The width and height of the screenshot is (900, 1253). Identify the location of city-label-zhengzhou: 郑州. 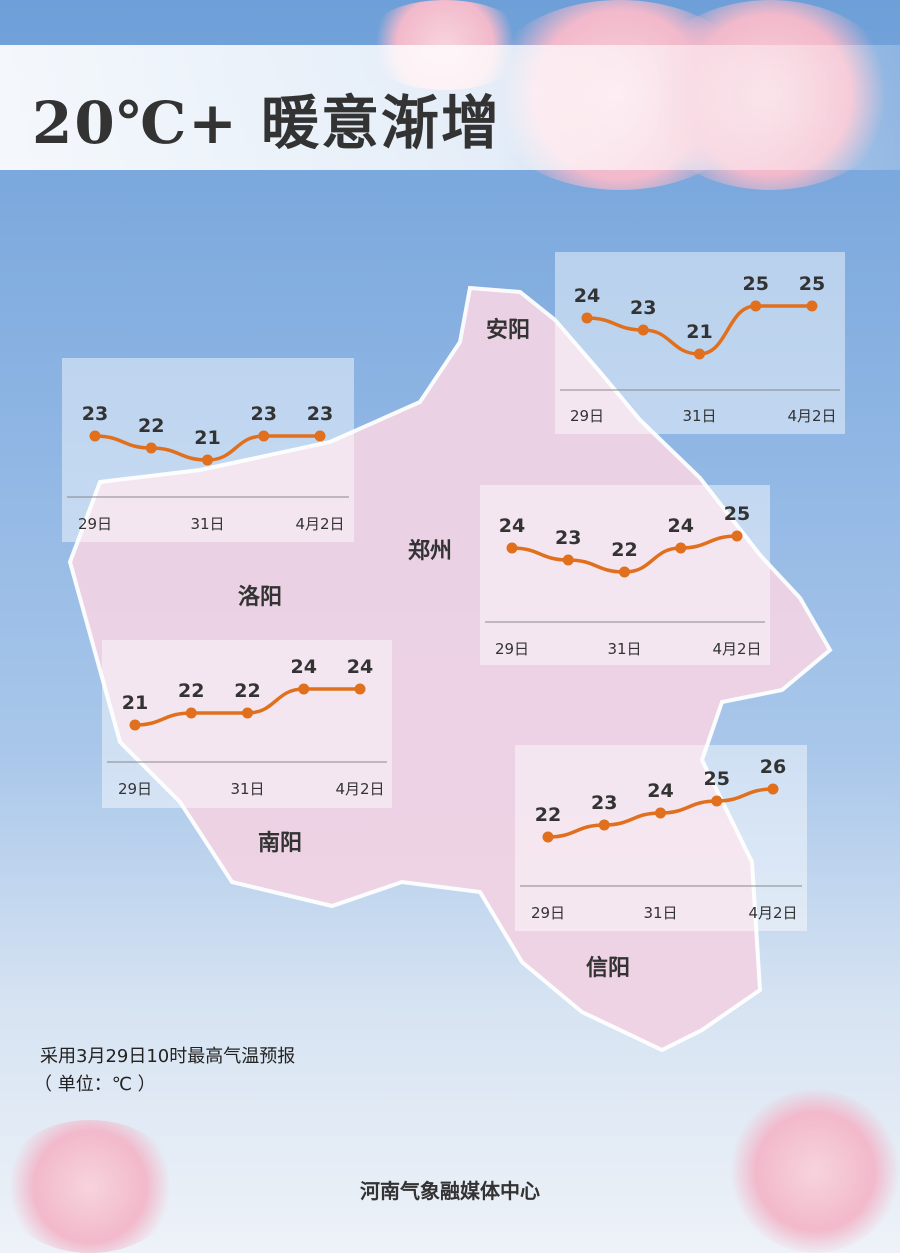
(430, 551).